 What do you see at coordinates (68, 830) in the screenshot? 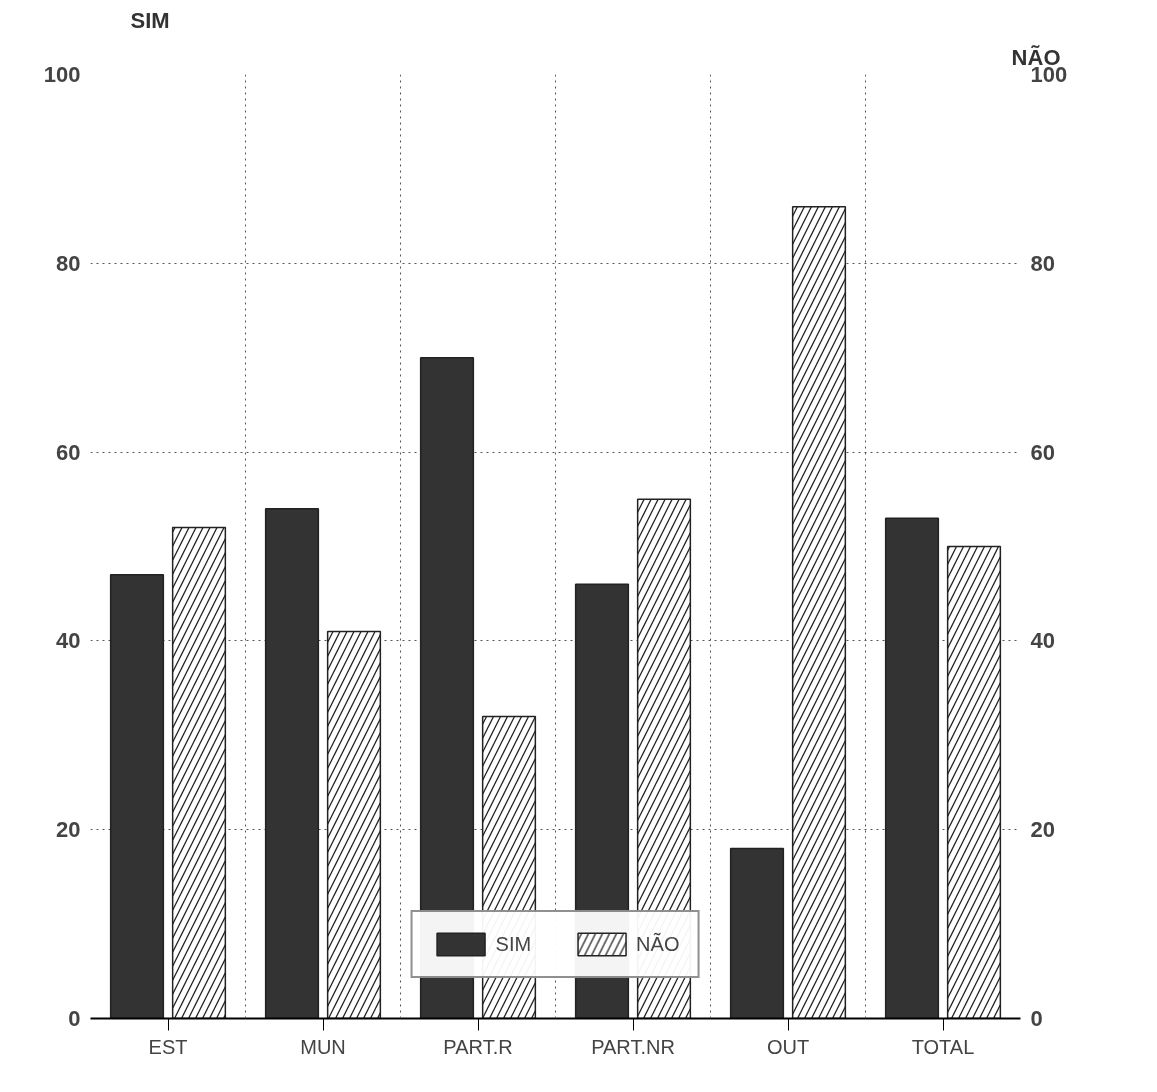
I see `y-tick-label: 20` at bounding box center [68, 830].